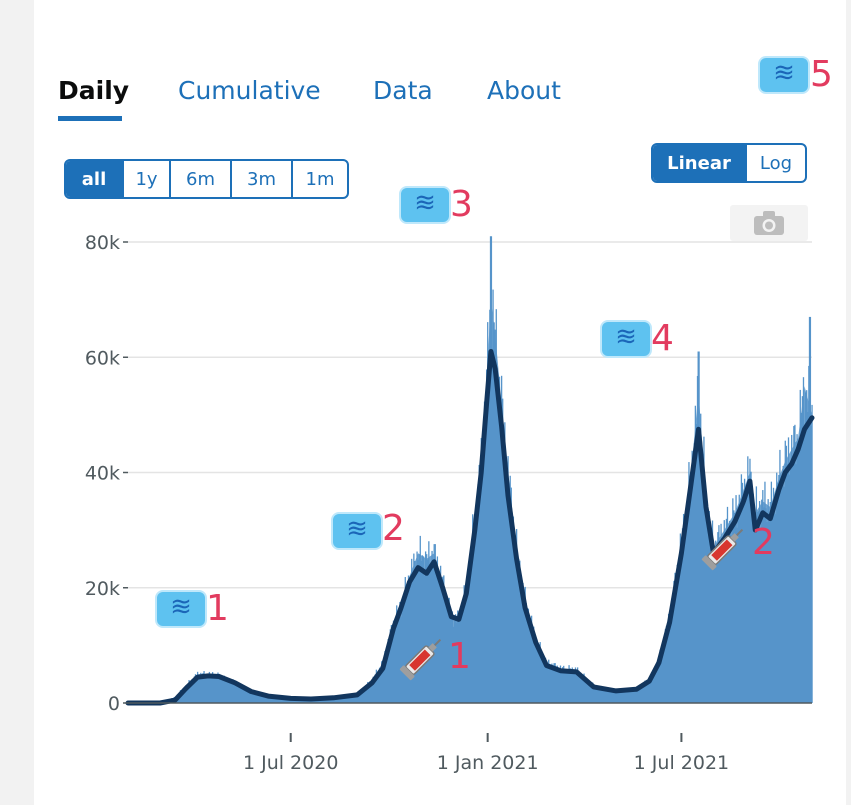  I want to click on range-1m-button: 1m, so click(319, 179).